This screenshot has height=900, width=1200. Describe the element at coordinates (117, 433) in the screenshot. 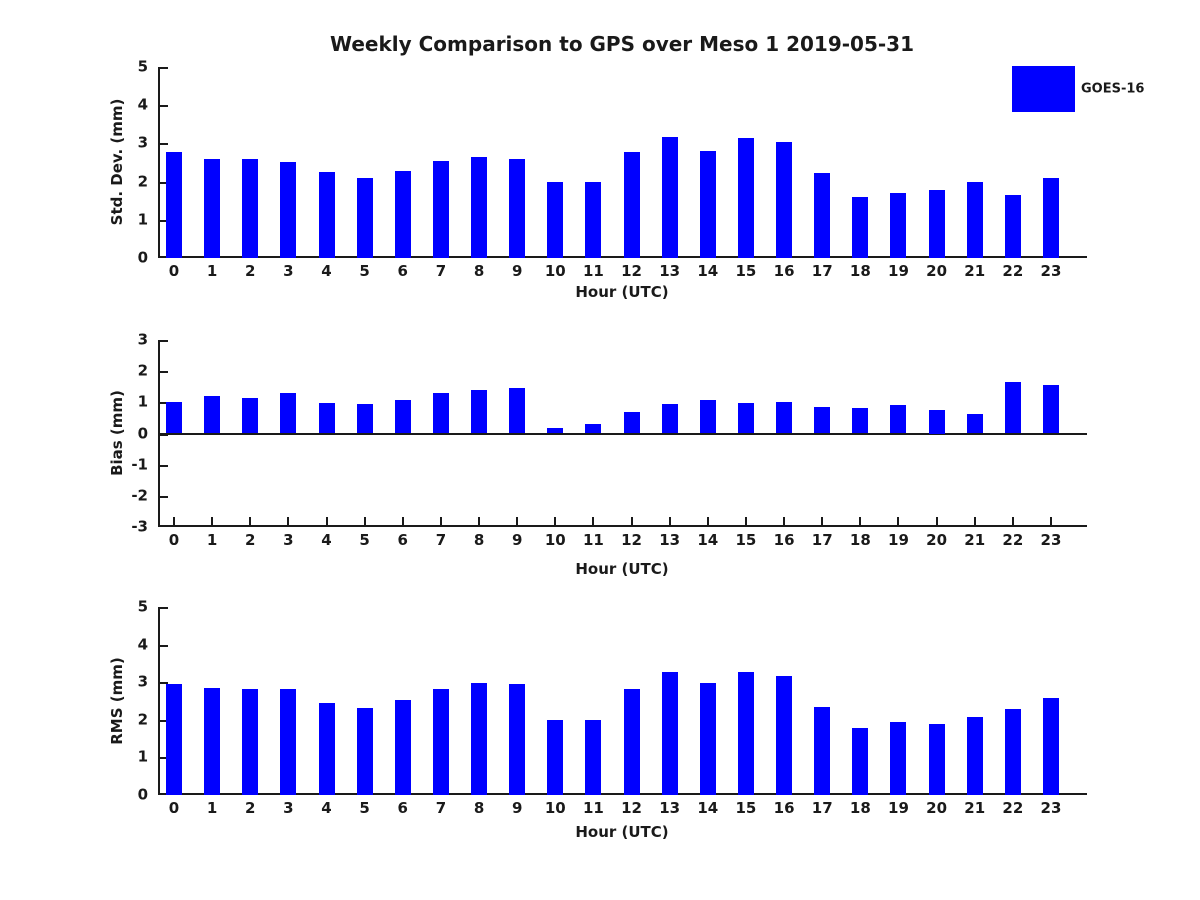

I see `y-axis-label-bias: Bias (mm)` at that location.